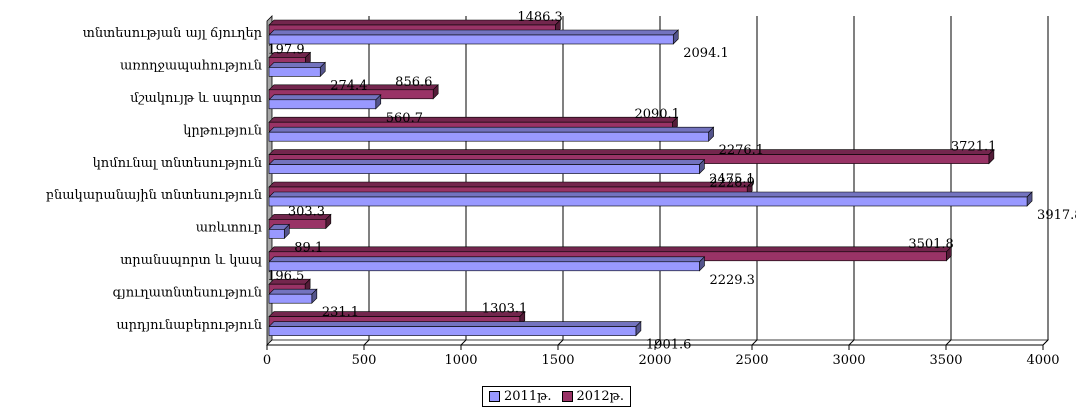  Describe the element at coordinates (706, 53) in the screenshot. I see `data-label-2011: 2094.1` at that location.